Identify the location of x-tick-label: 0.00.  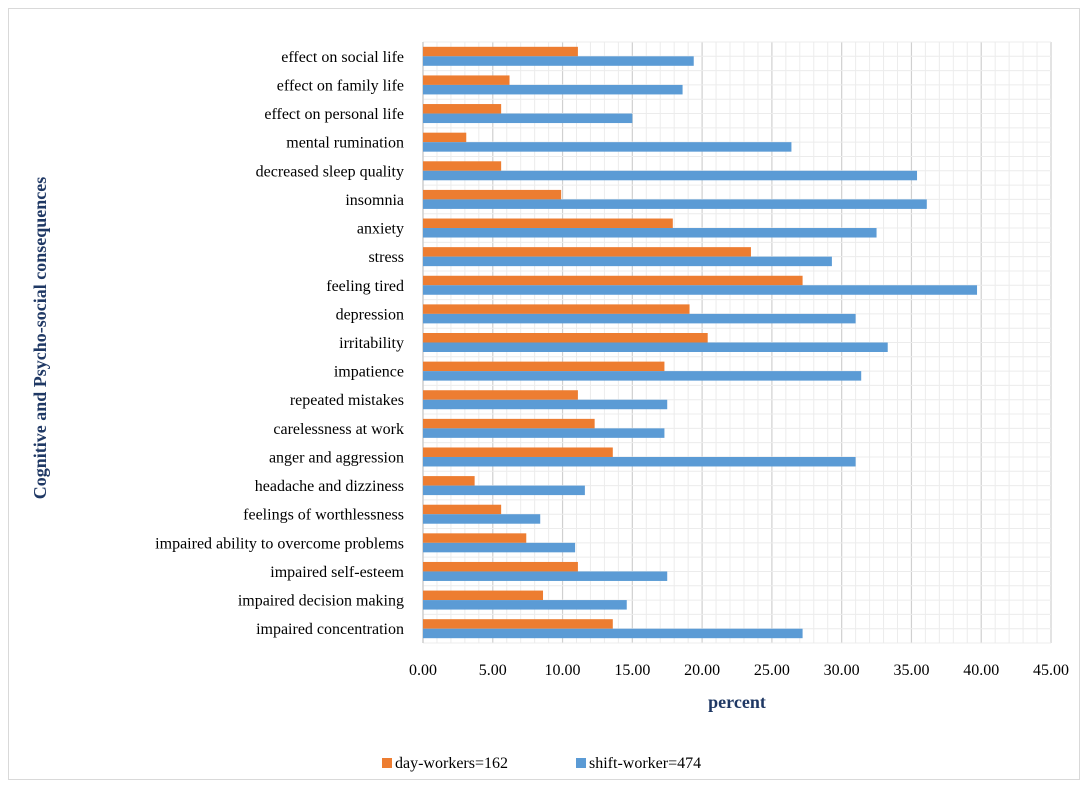
(423, 670).